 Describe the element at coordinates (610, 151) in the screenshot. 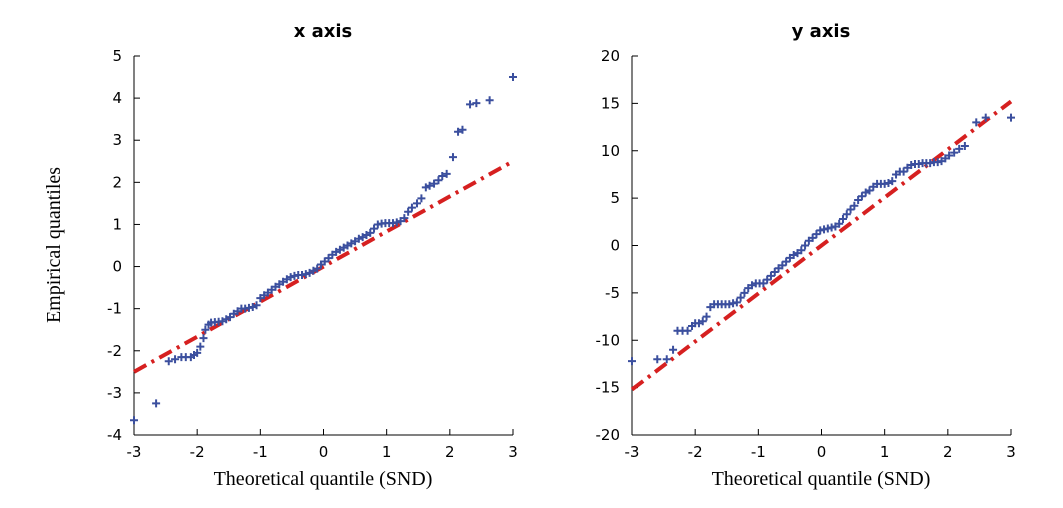

I see `y-tick-label: 10` at that location.